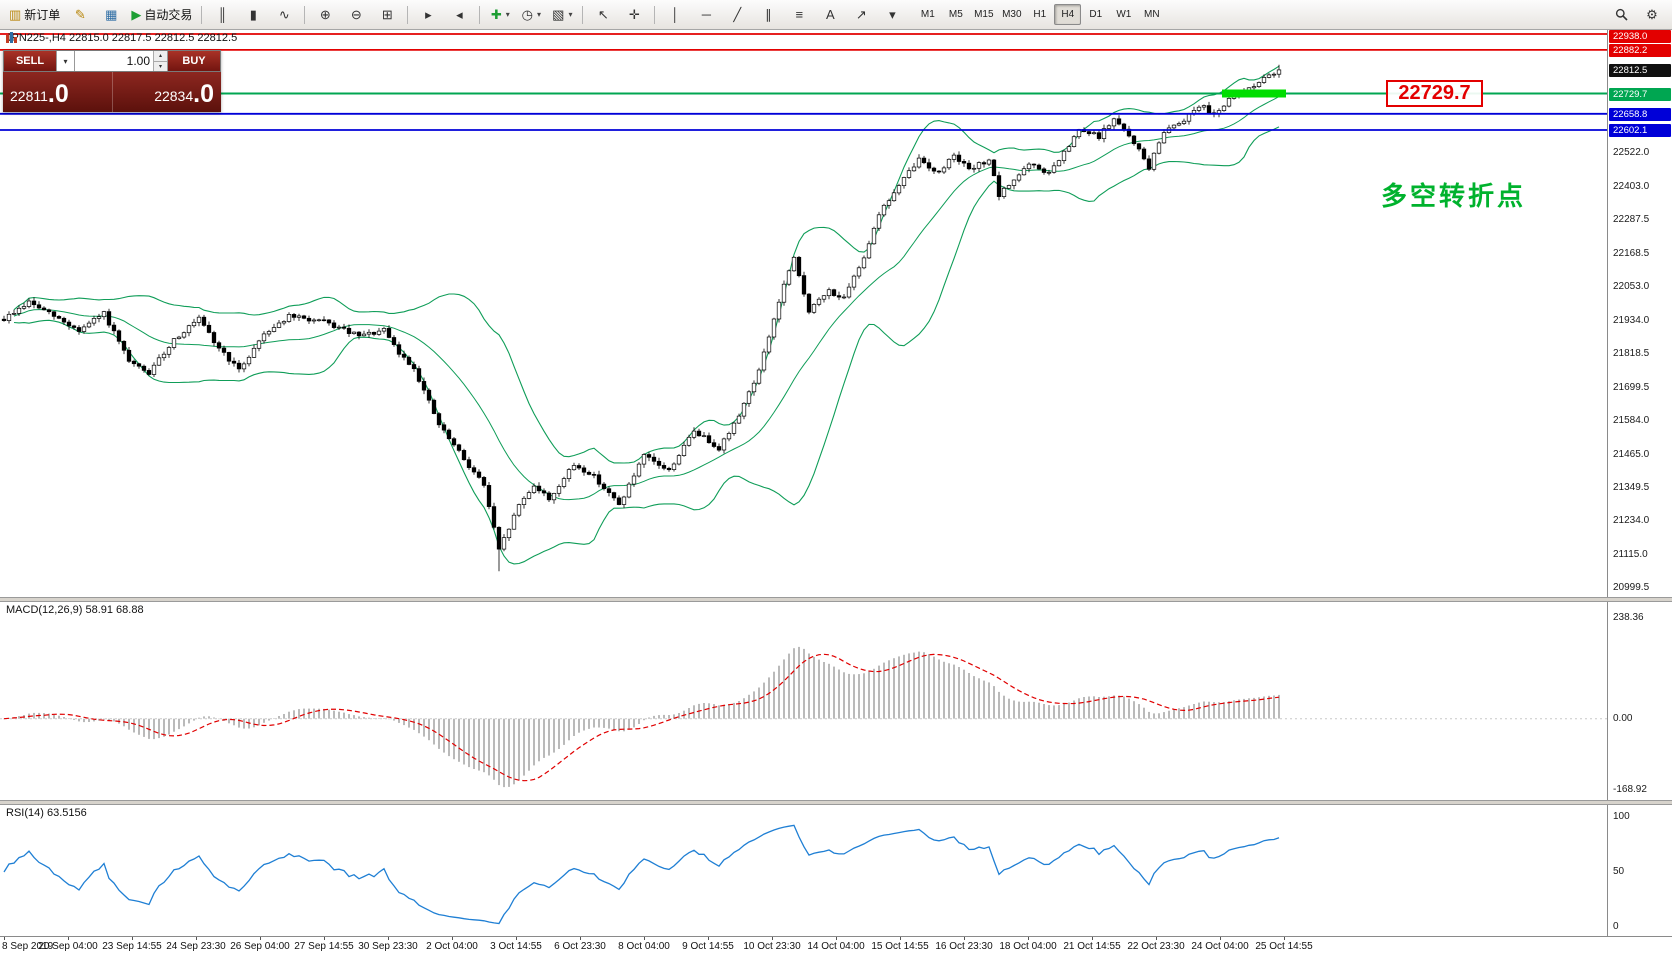 Image resolution: width=1672 pixels, height=955 pixels. I want to click on vertical-line-button: │, so click(675, 15).